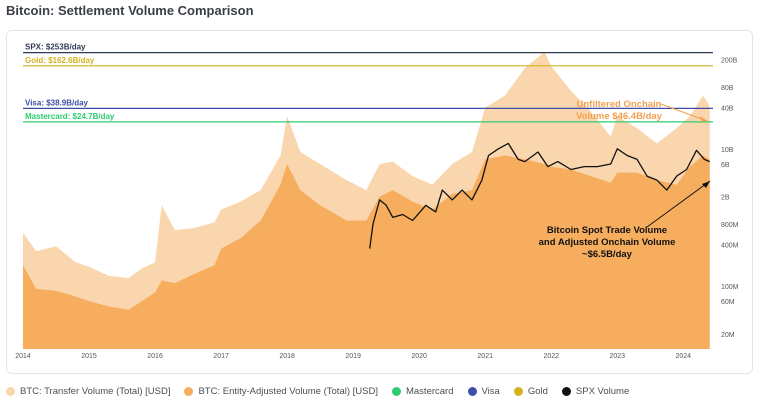  Describe the element at coordinates (617, 356) in the screenshot. I see `x-tick-label: 2023` at that location.